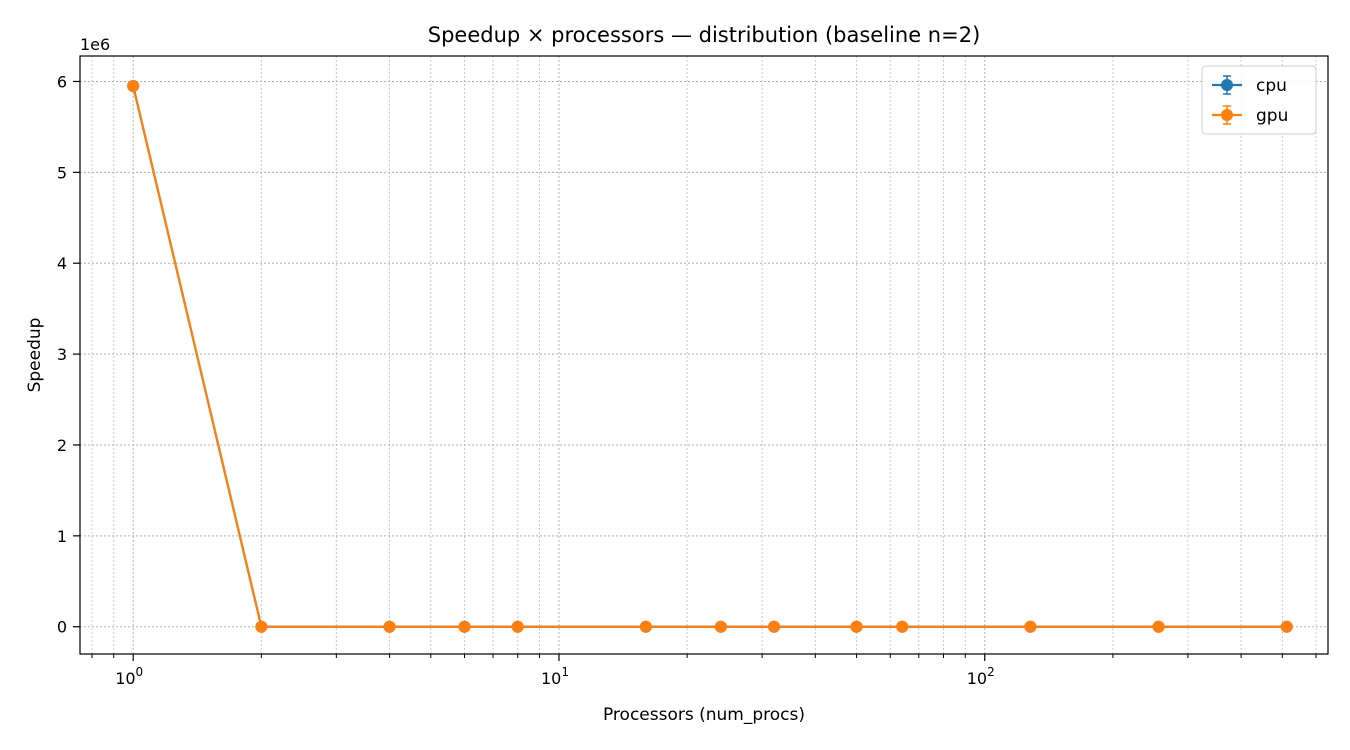 This screenshot has height=750, width=1350. Describe the element at coordinates (62, 263) in the screenshot. I see `y-tick-label: 4` at that location.